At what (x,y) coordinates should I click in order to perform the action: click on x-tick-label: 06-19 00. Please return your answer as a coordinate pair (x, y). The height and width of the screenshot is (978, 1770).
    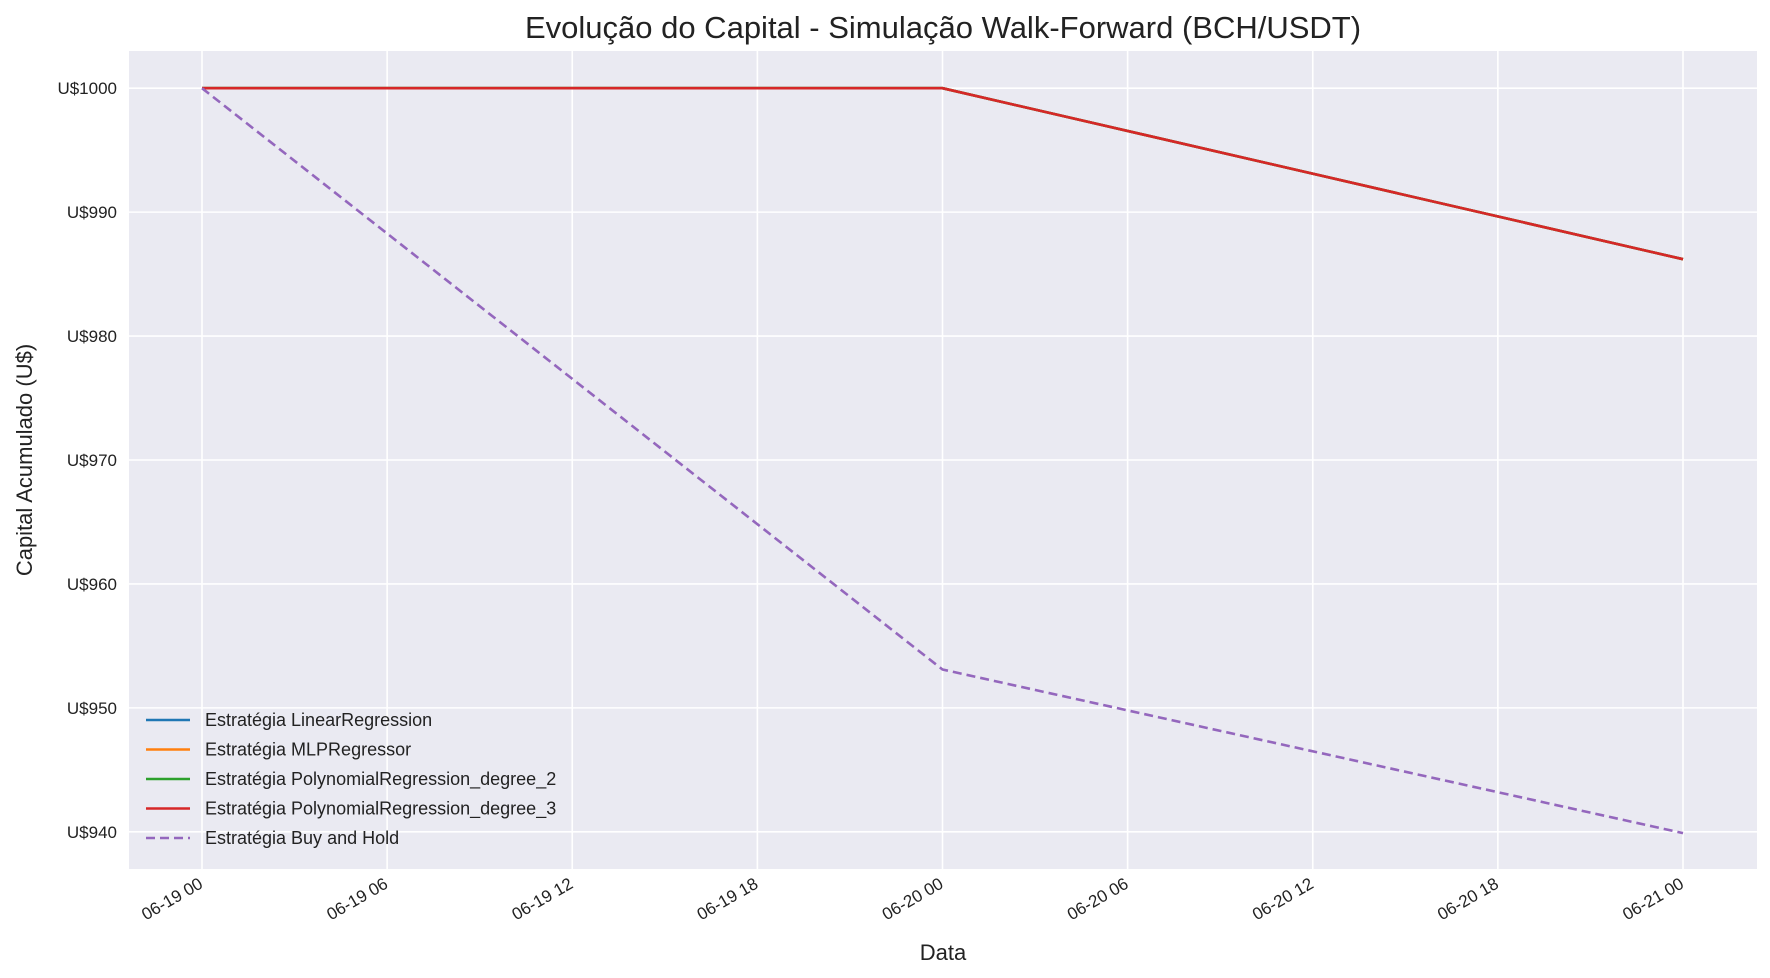
    Looking at the image, I should click on (172, 899).